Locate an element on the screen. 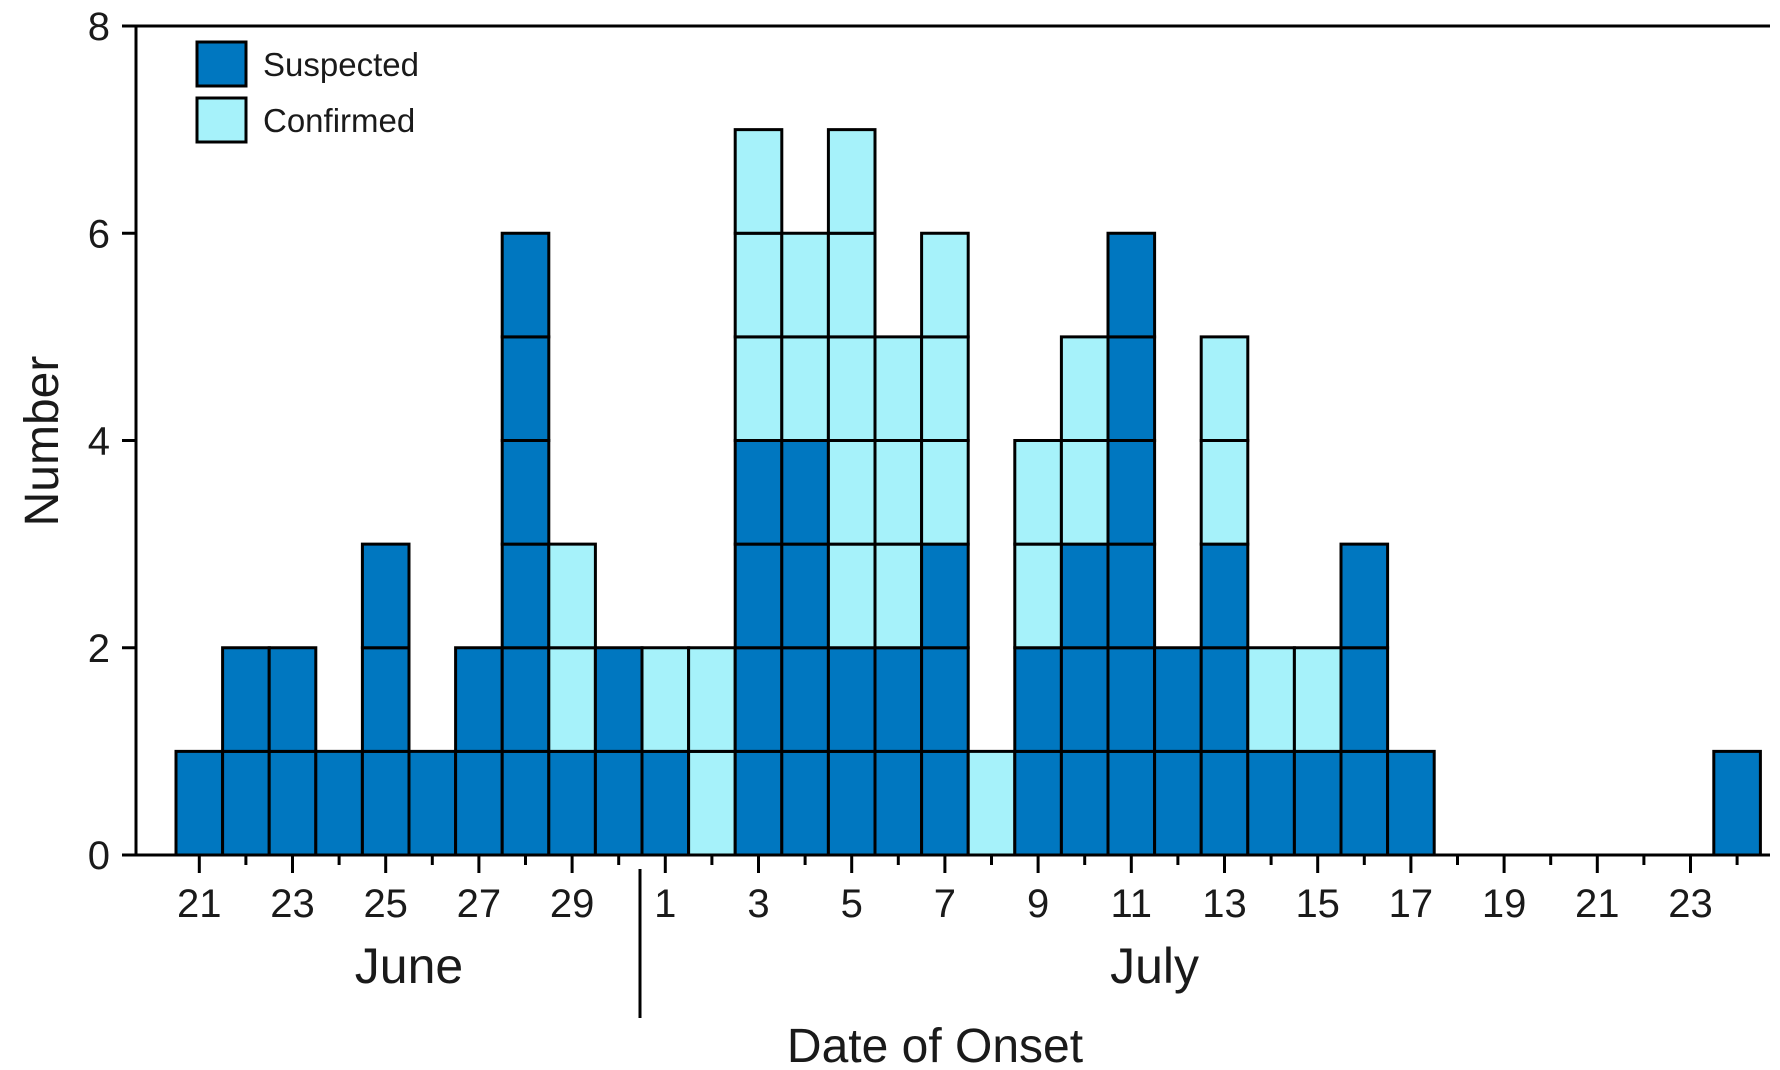 This screenshot has height=1070, width=1780. x-tick-label: 11 is located at coordinates (1132, 904).